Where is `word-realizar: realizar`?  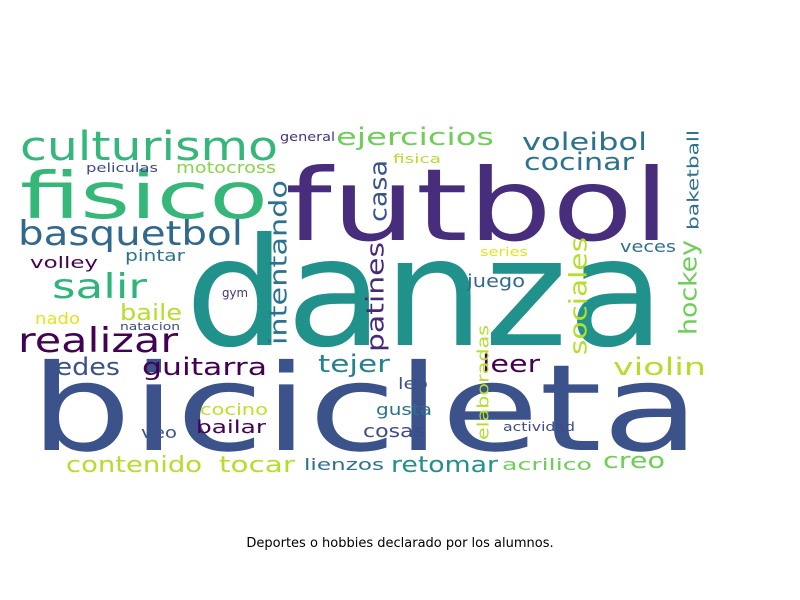
word-realizar: realizar is located at coordinates (98, 341).